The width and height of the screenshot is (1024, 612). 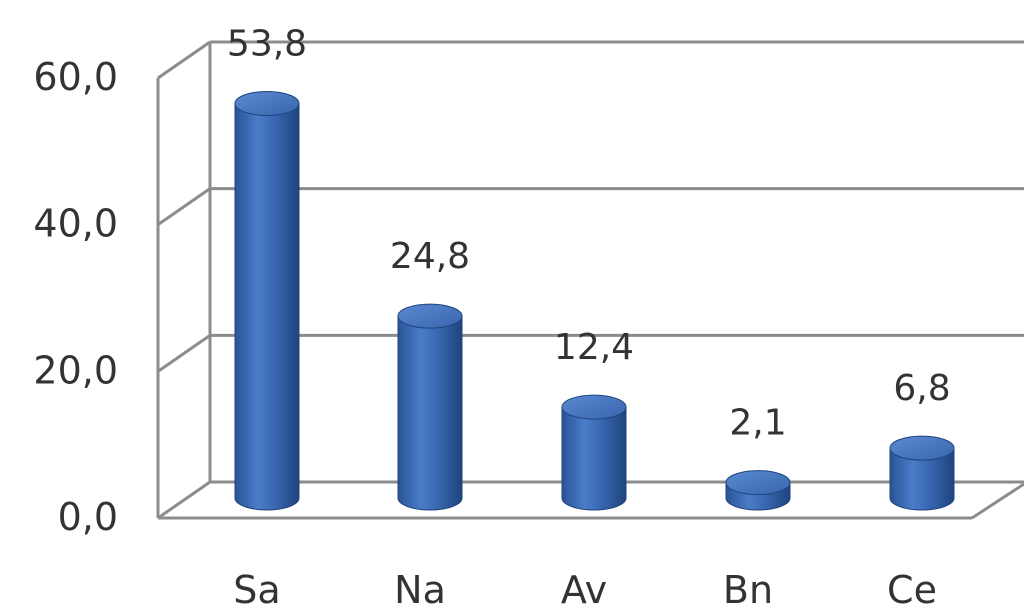 What do you see at coordinates (757, 423) in the screenshot?
I see `data-label: 2,1` at bounding box center [757, 423].